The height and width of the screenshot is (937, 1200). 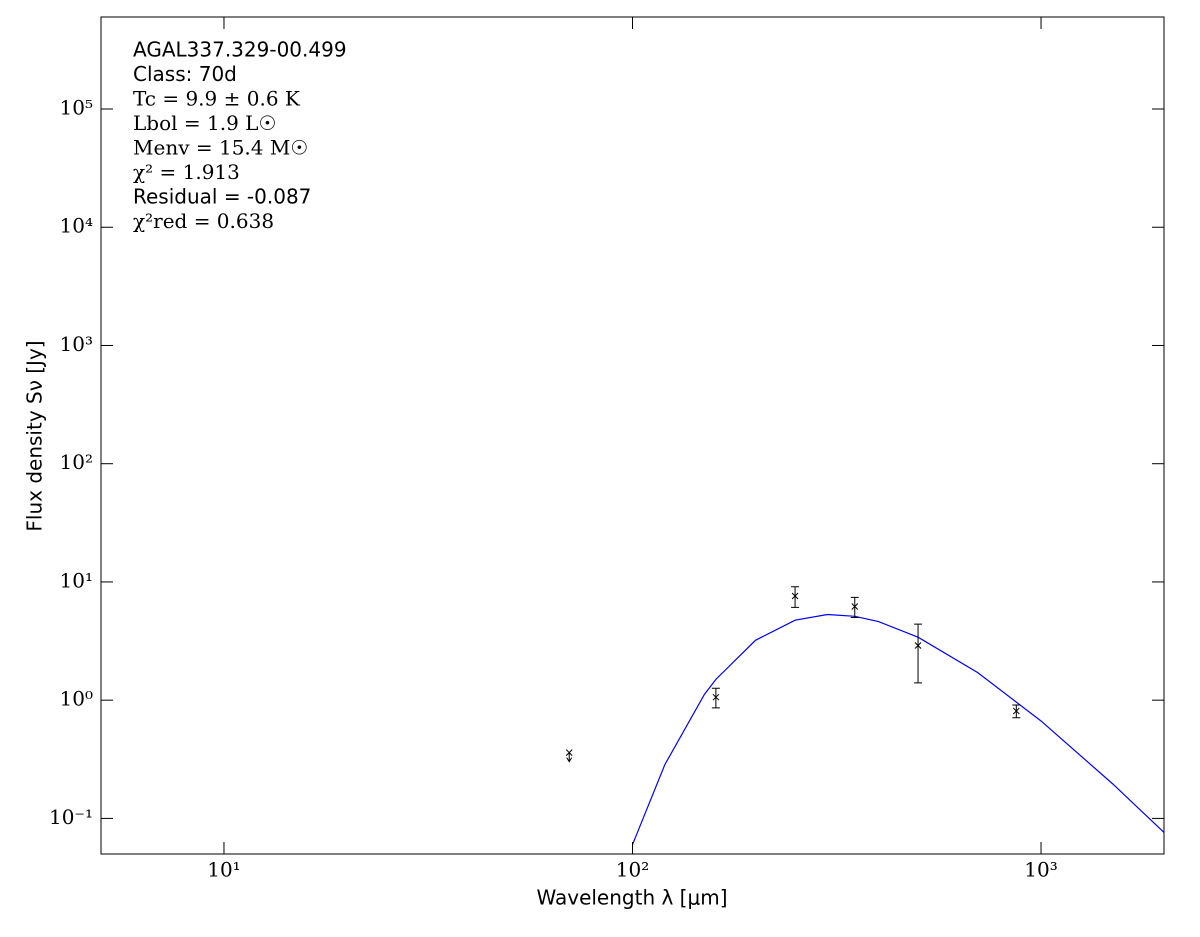 What do you see at coordinates (223, 870) in the screenshot?
I see `x-tick-label: 10¹` at bounding box center [223, 870].